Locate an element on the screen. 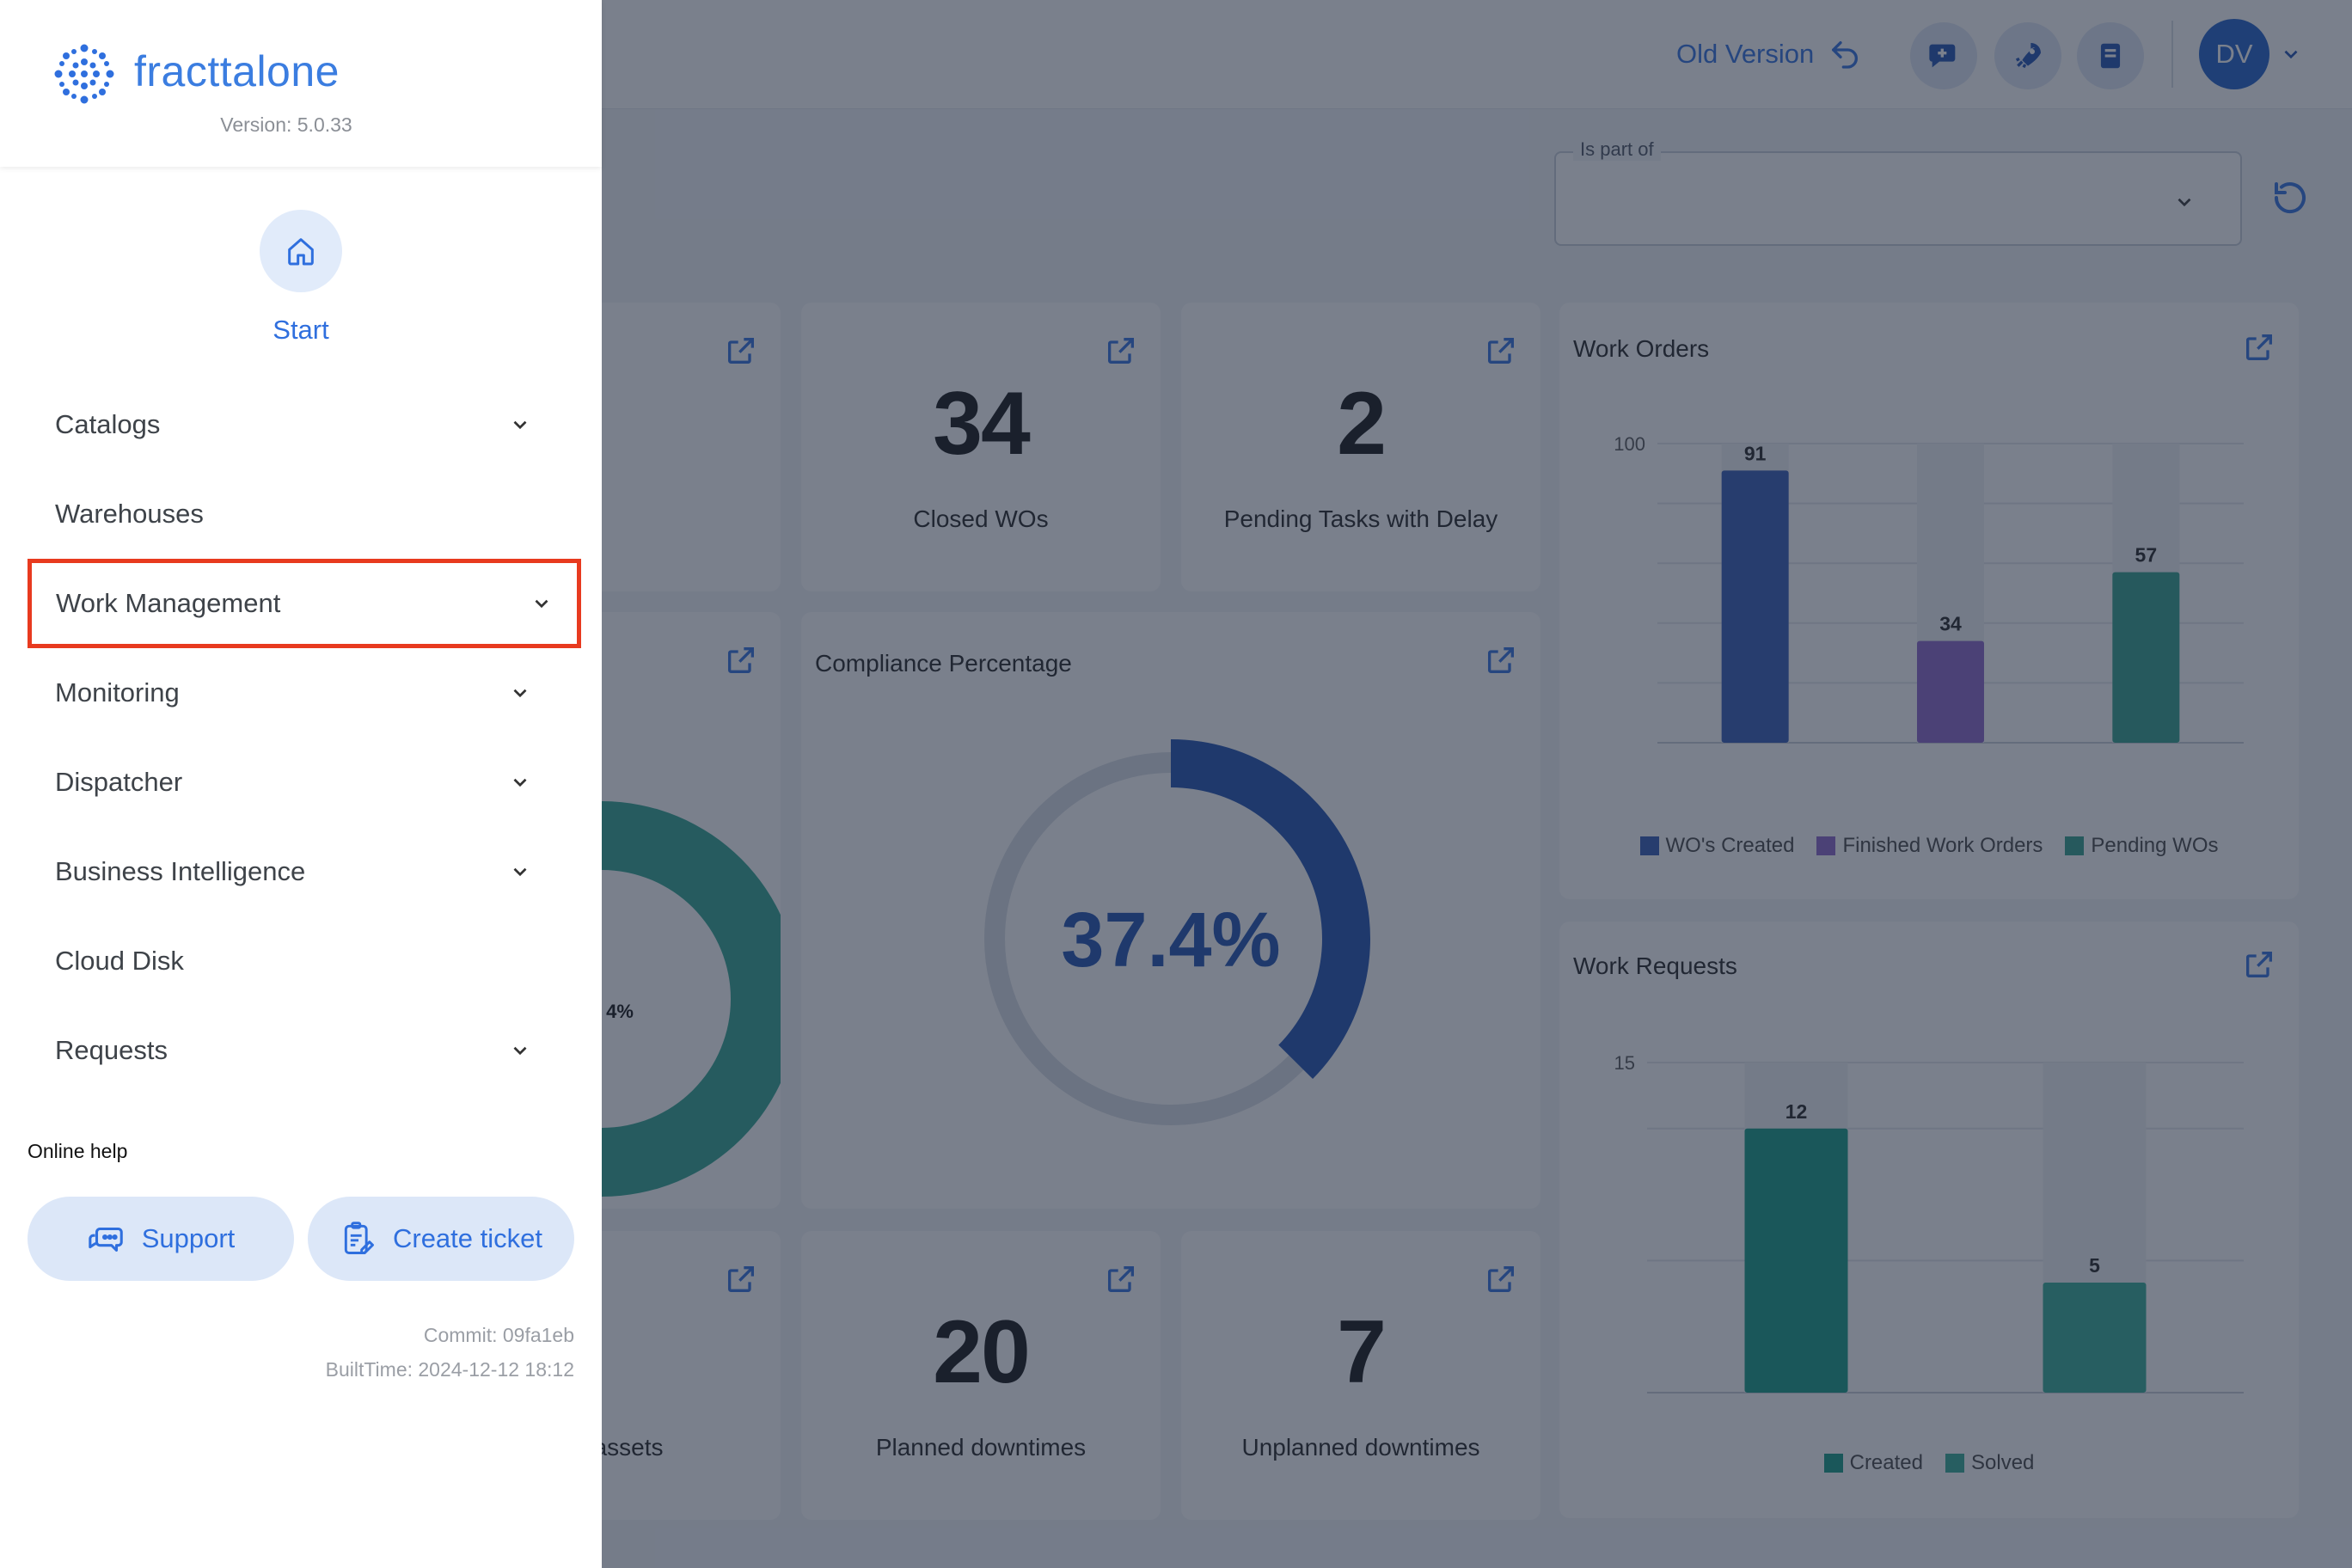 The width and height of the screenshot is (2352, 1568). undo-arrow-icon is located at coordinates (1845, 54).